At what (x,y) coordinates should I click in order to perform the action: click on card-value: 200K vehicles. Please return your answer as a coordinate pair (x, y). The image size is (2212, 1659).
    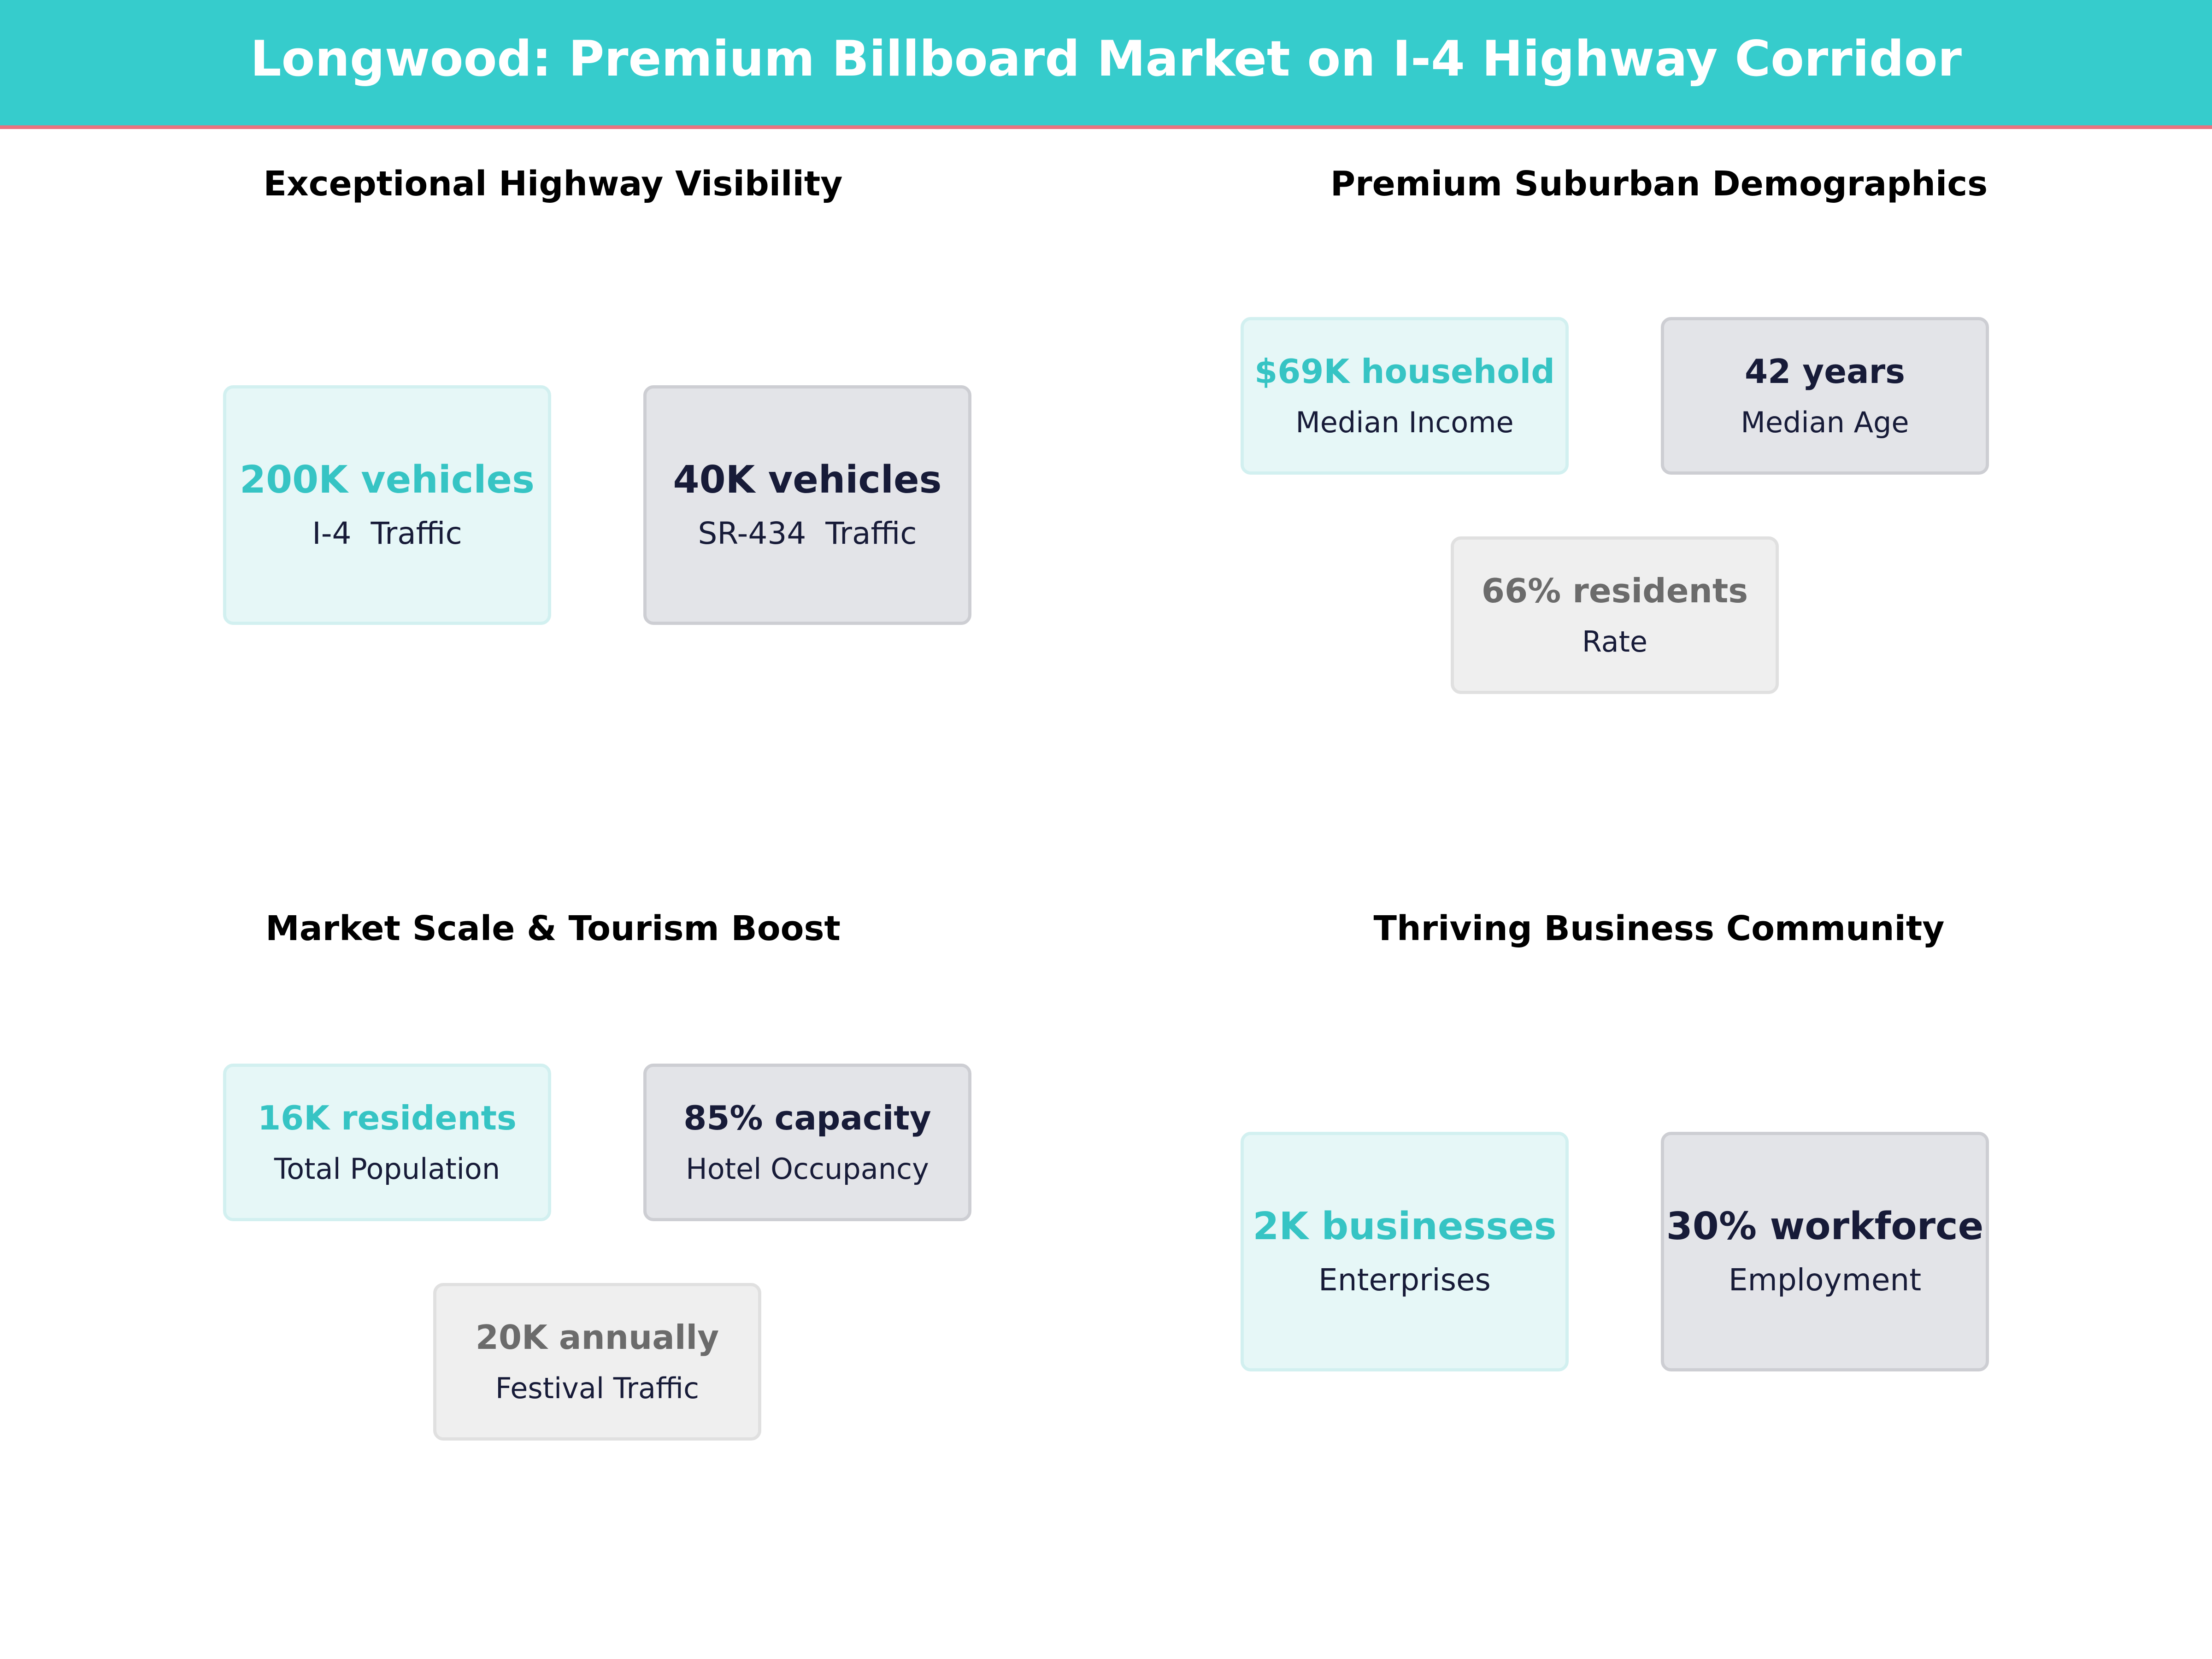
    Looking at the image, I should click on (387, 480).